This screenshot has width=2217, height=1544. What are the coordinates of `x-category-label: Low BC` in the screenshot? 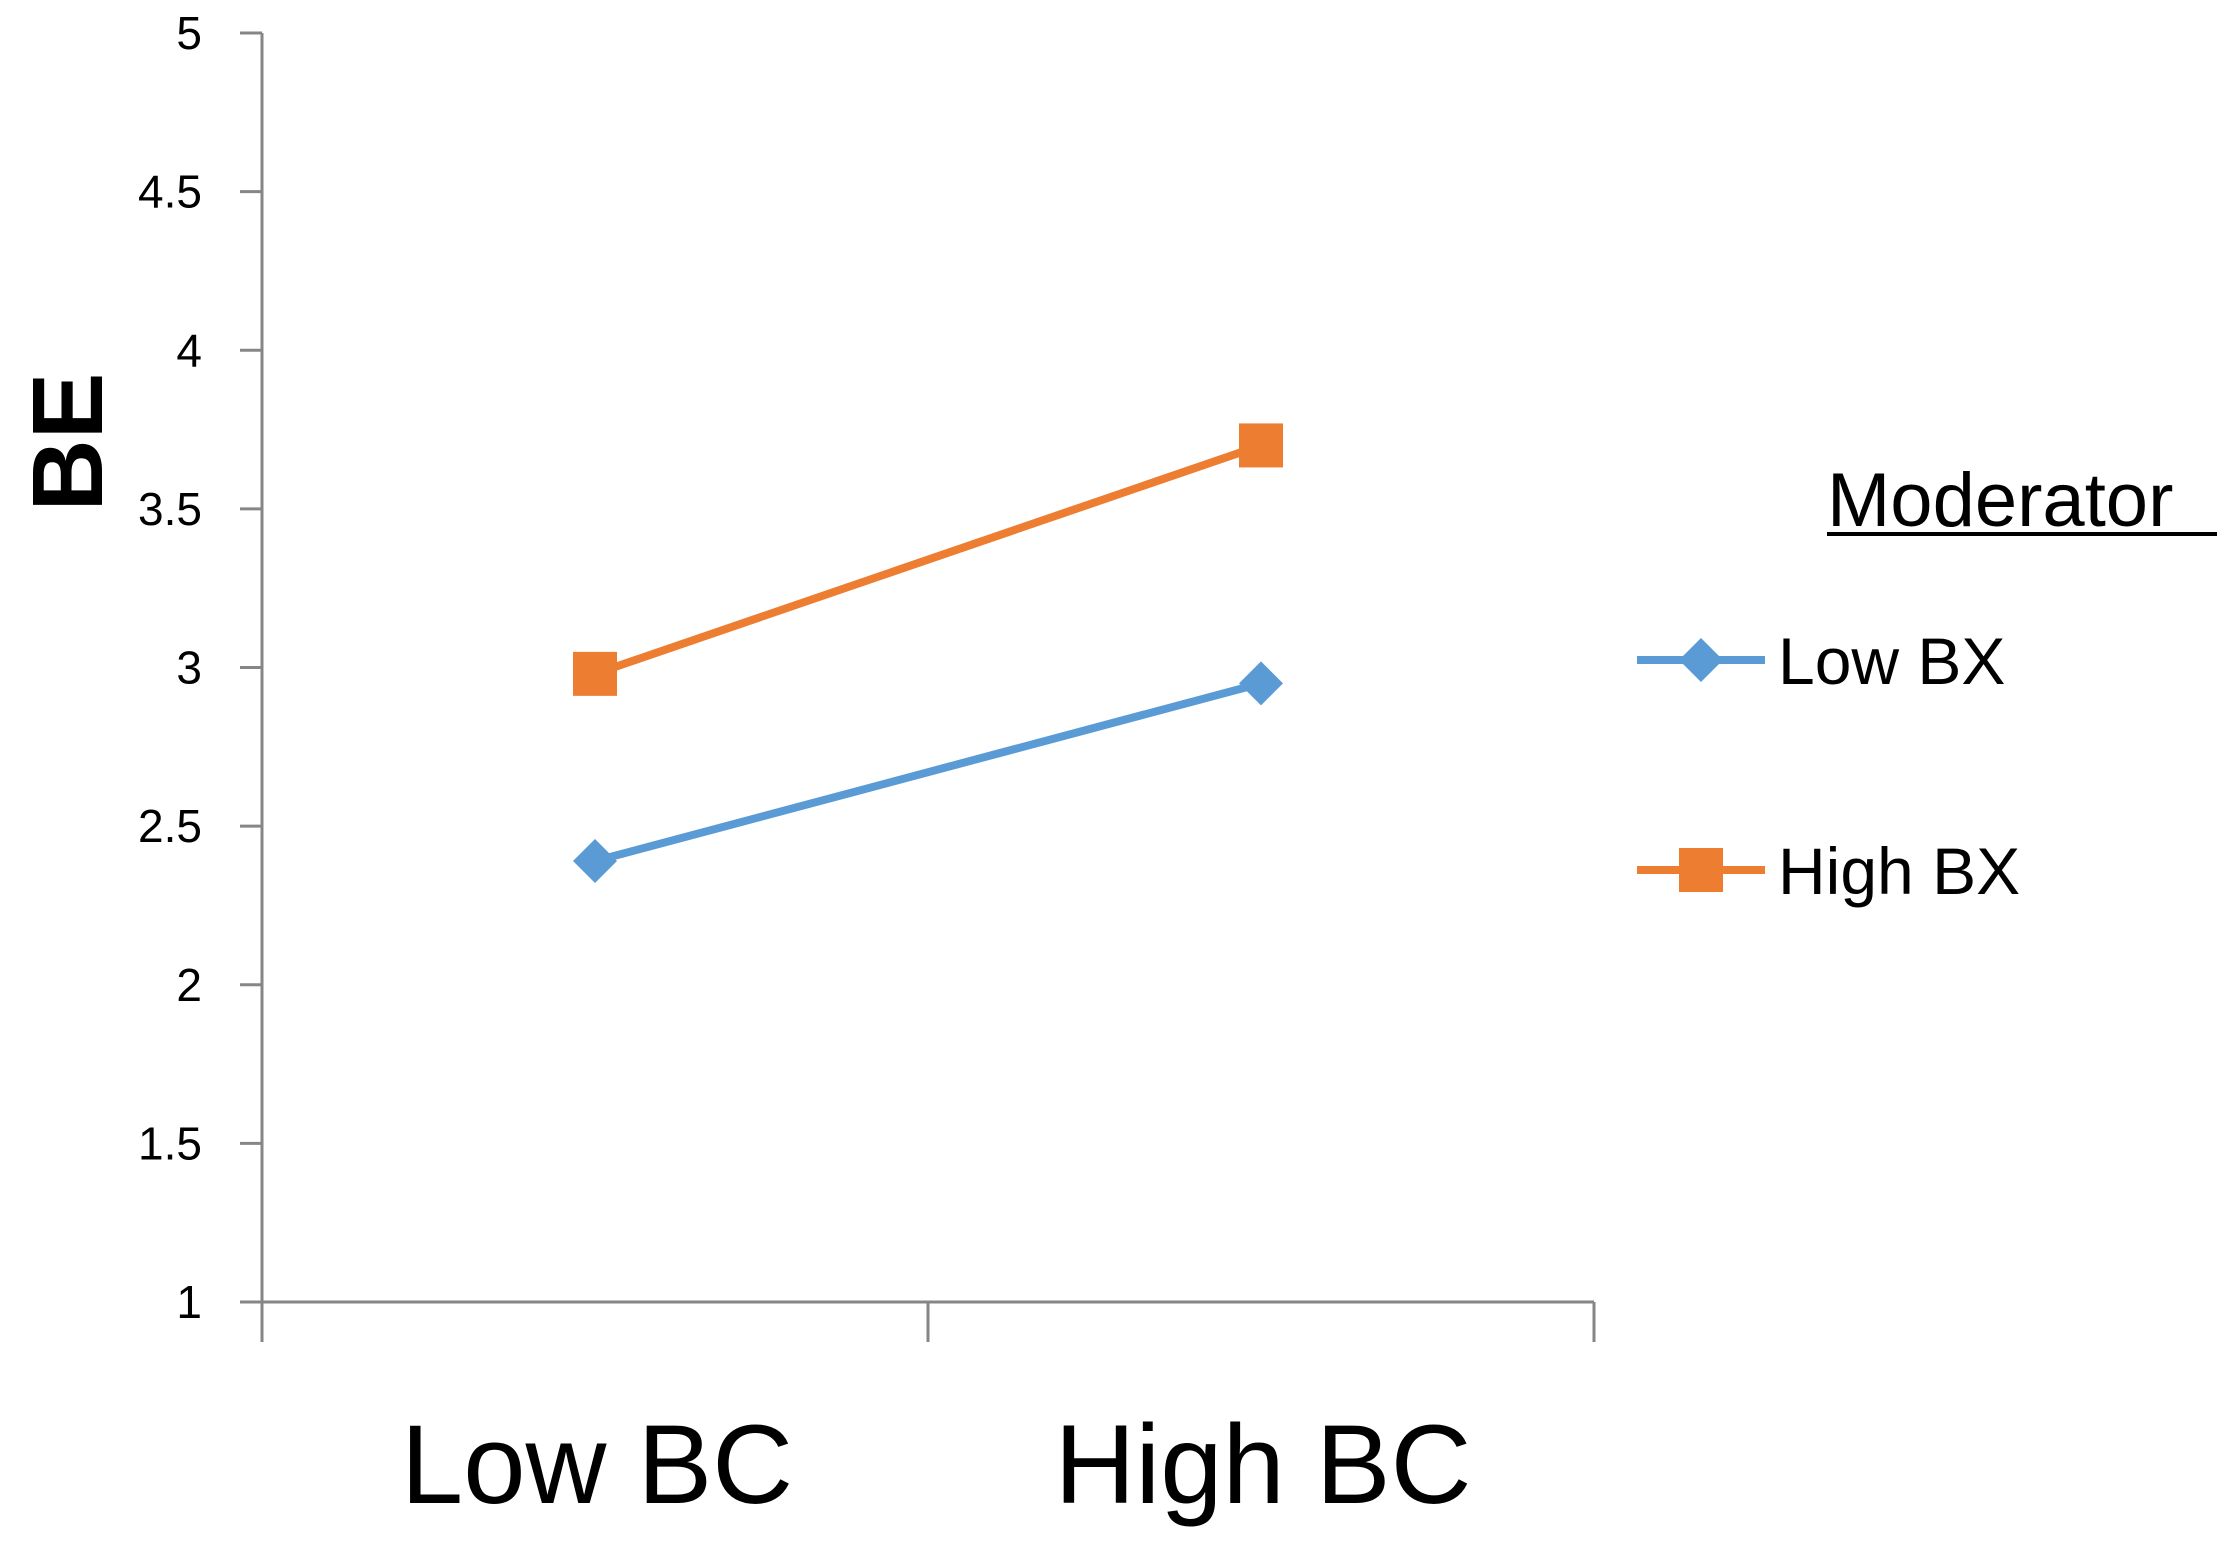 It's located at (597, 1464).